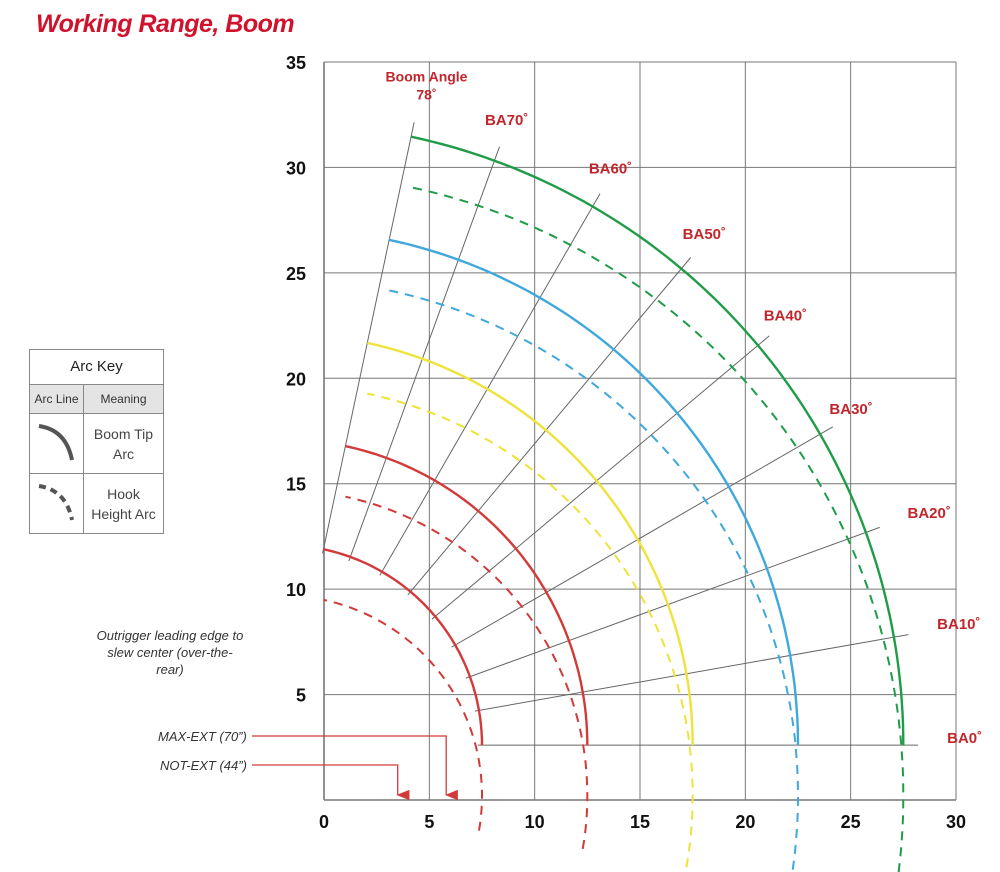  Describe the element at coordinates (535, 822) in the screenshot. I see `x-tick-label: 10` at that location.